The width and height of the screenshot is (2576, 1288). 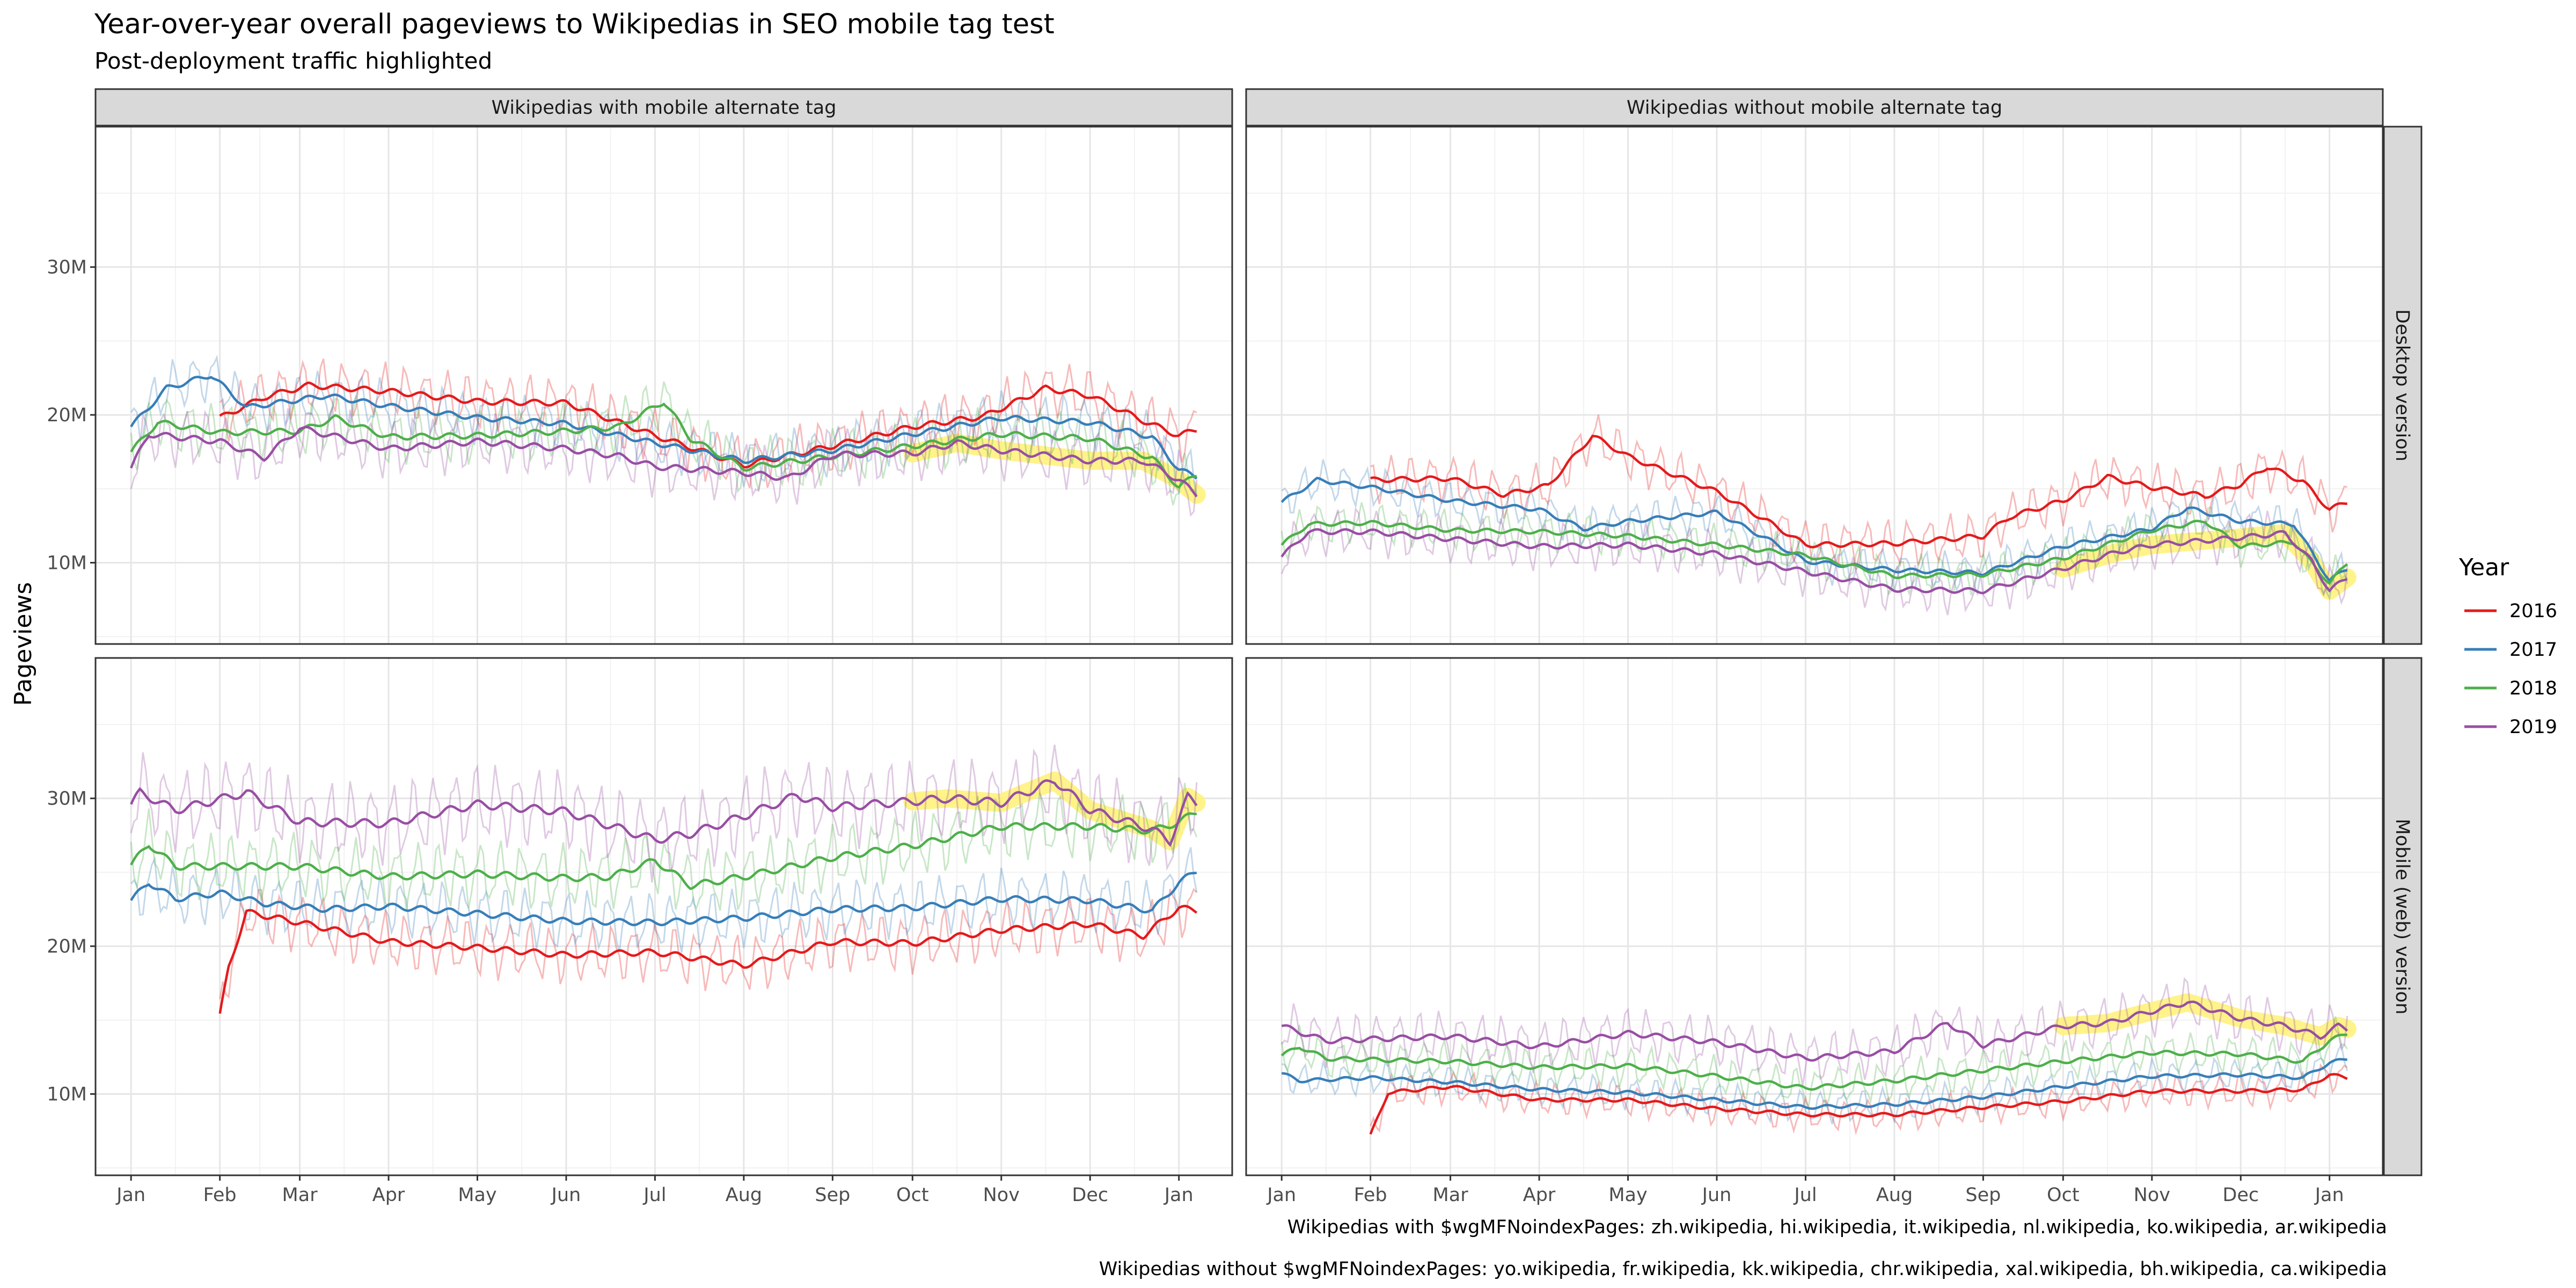 I want to click on legend-label-2017: 2017, so click(x=2533, y=650).